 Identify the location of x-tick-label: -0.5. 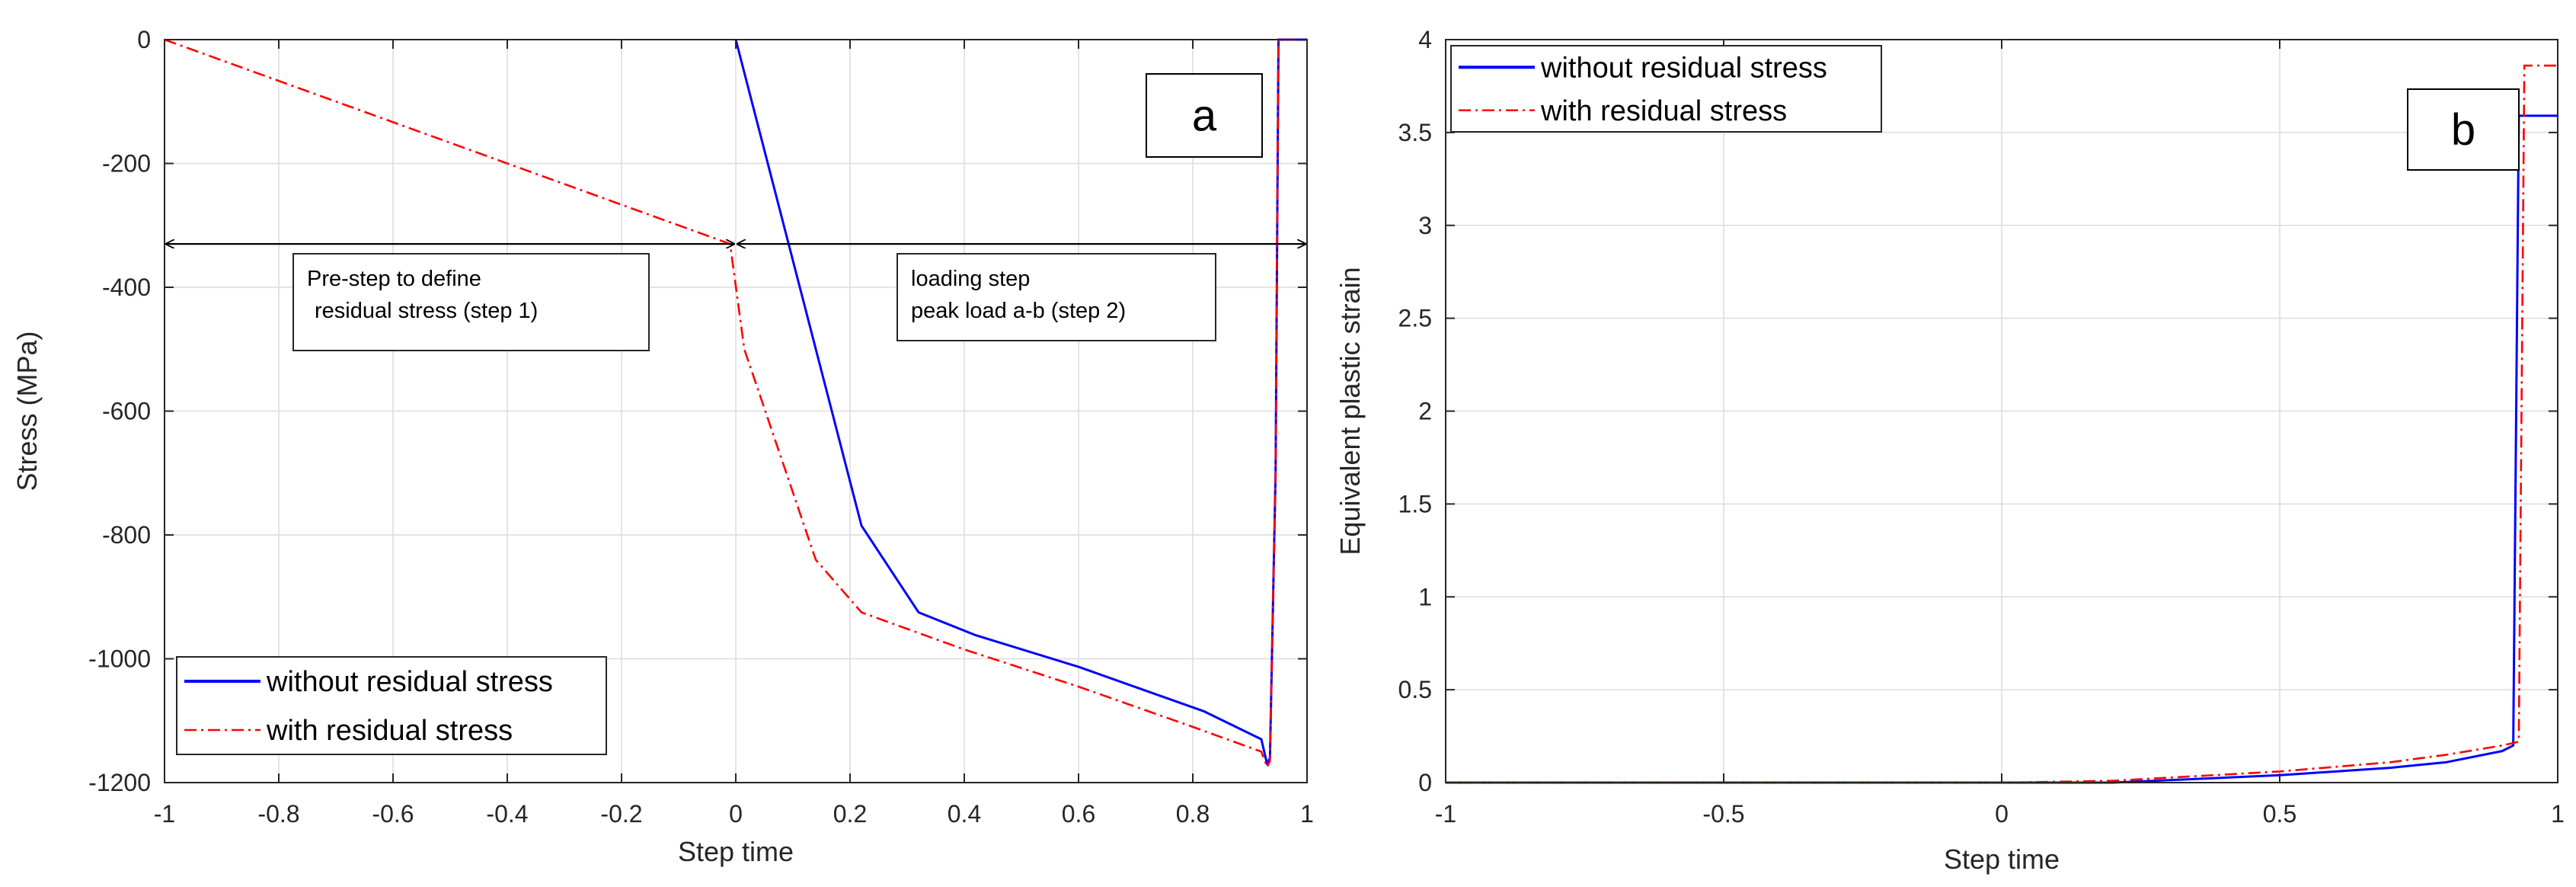
(1723, 814).